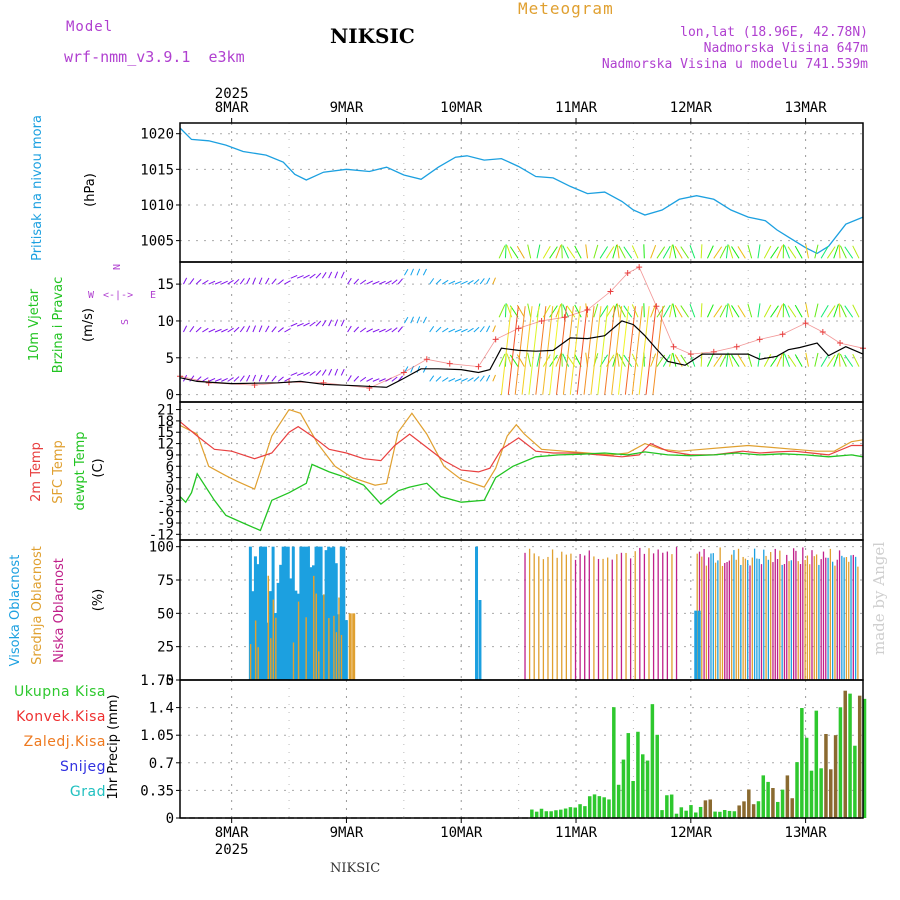 This screenshot has width=900, height=900. Describe the element at coordinates (165, 648) in the screenshot. I see `y-tick-label: 25` at that location.